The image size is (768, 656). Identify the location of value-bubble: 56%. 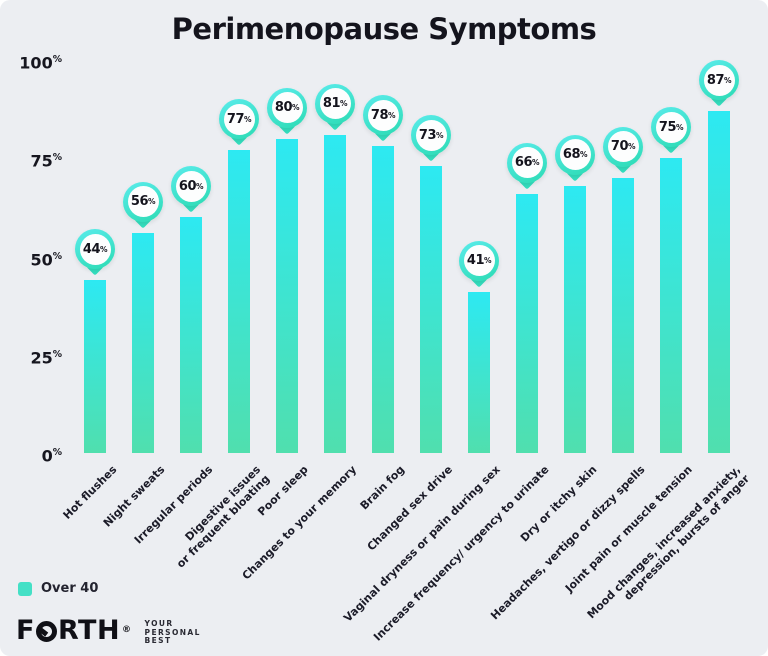
(143, 207).